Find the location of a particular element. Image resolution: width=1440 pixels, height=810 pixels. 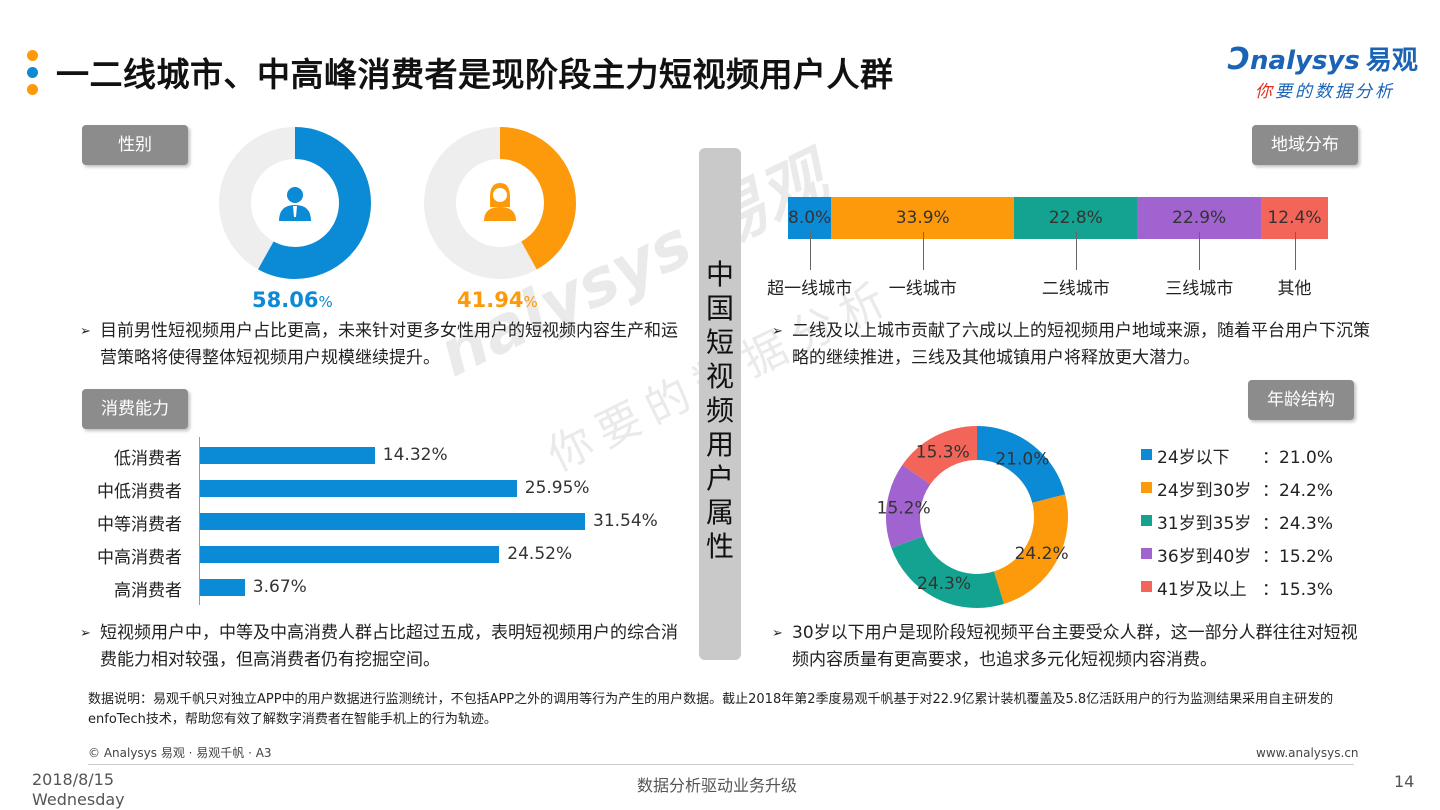

center-label-char: 中 is located at coordinates (719, 274).